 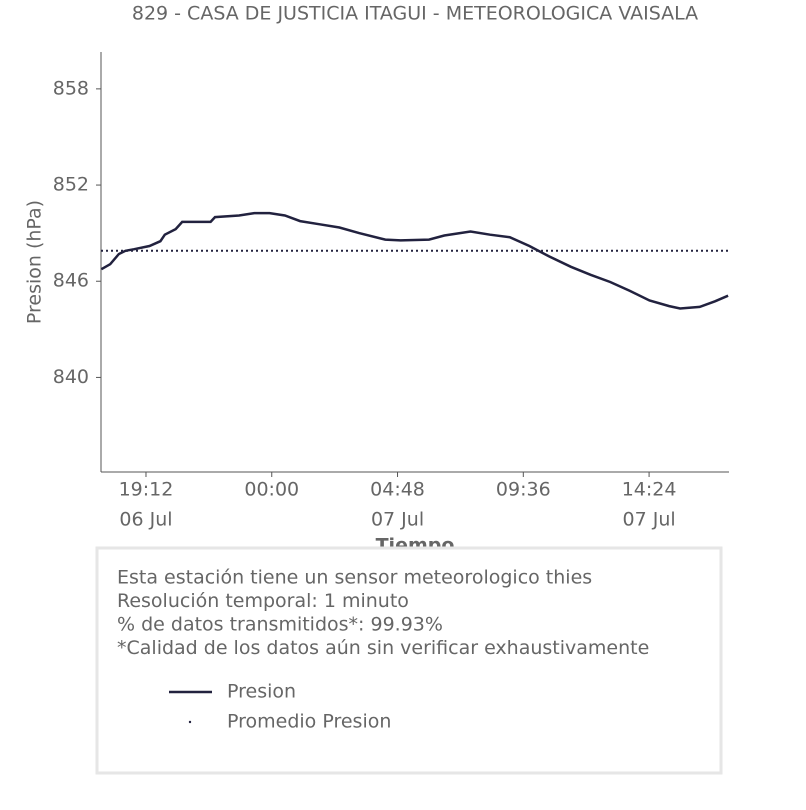 What do you see at coordinates (397, 490) in the screenshot?
I see `x-tick-label: 04:48` at bounding box center [397, 490].